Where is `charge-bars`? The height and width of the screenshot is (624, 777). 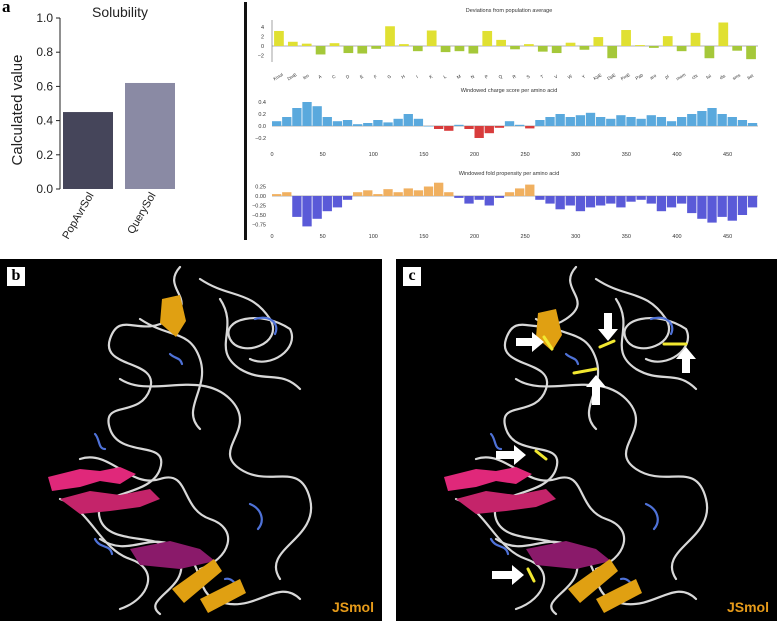 charge-bars is located at coordinates (515, 120).